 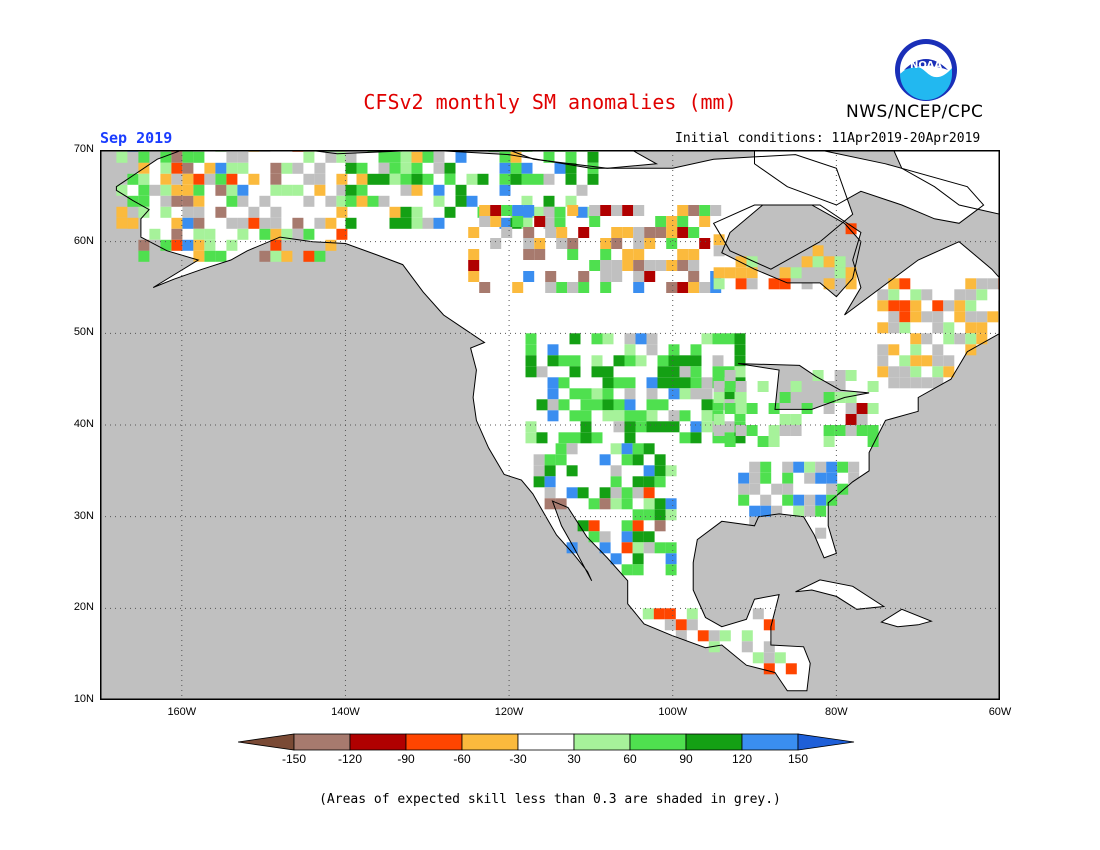 I want to click on longitude-label: 120W, so click(x=509, y=712).